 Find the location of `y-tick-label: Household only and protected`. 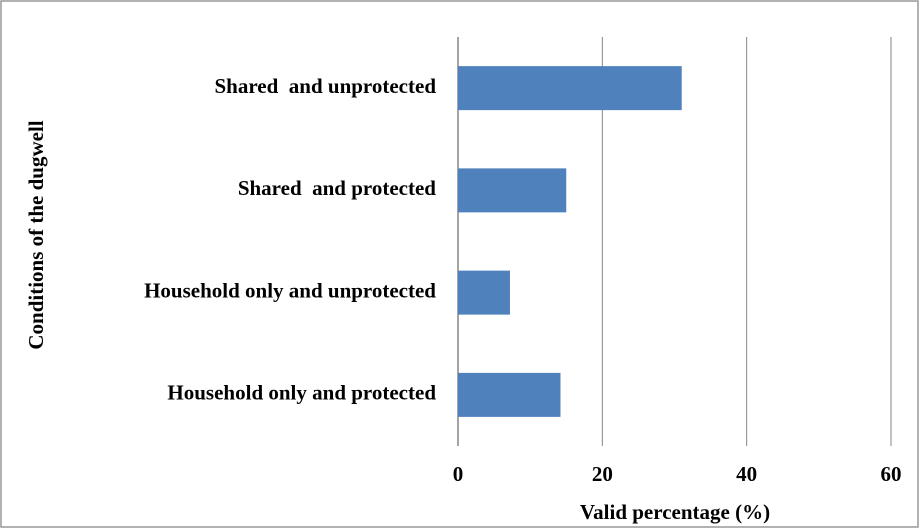

y-tick-label: Household only and protected is located at coordinates (301, 393).